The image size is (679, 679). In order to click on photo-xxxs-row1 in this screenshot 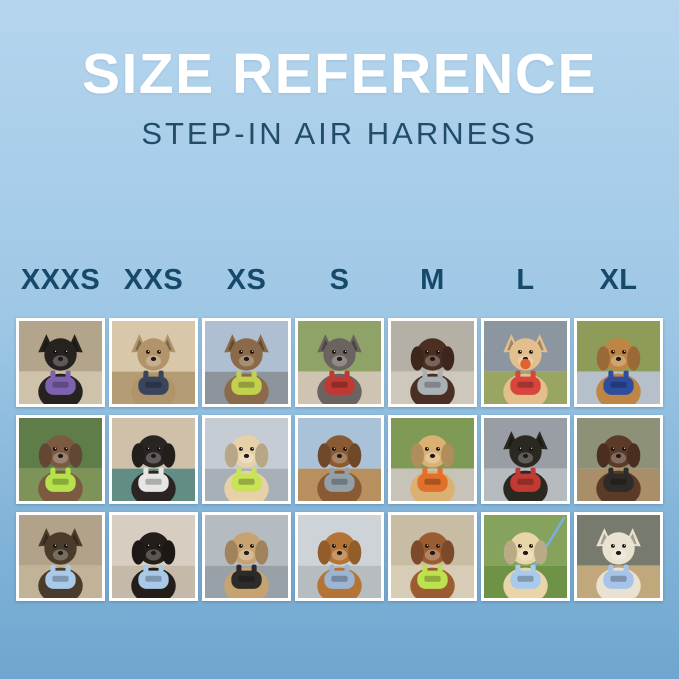, I will do `click(60, 362)`.